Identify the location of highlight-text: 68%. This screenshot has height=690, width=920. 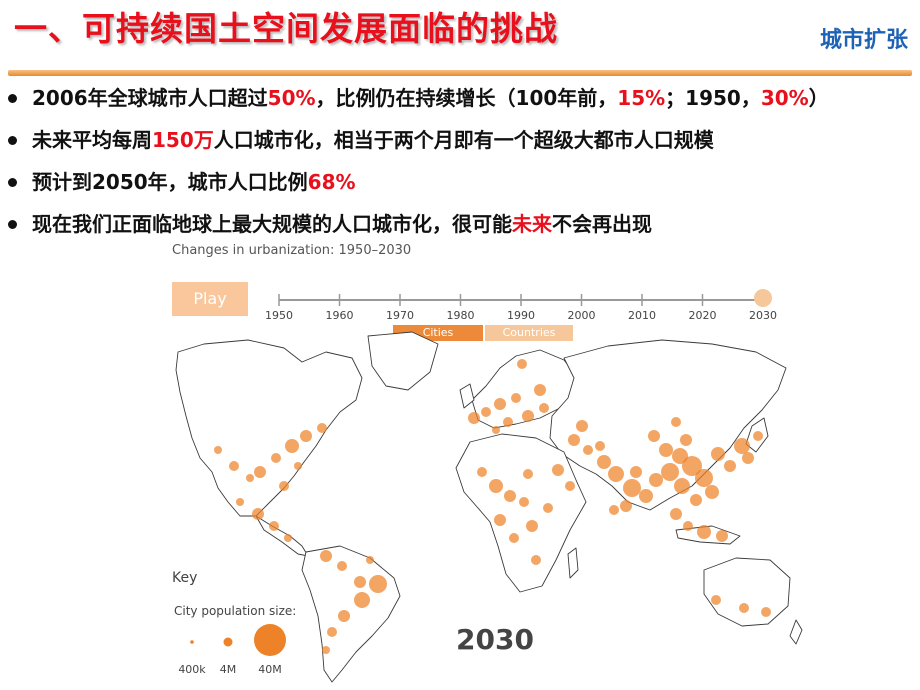
(331, 182).